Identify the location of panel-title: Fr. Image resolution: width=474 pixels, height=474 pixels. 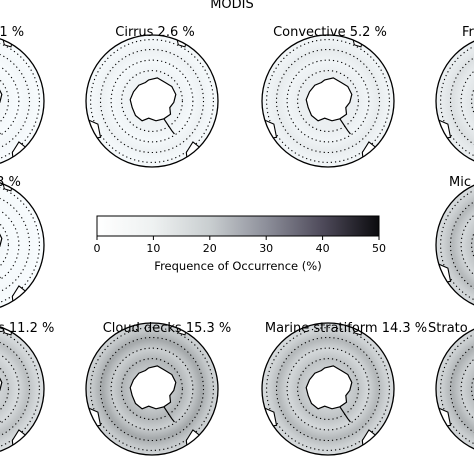
(468, 32).